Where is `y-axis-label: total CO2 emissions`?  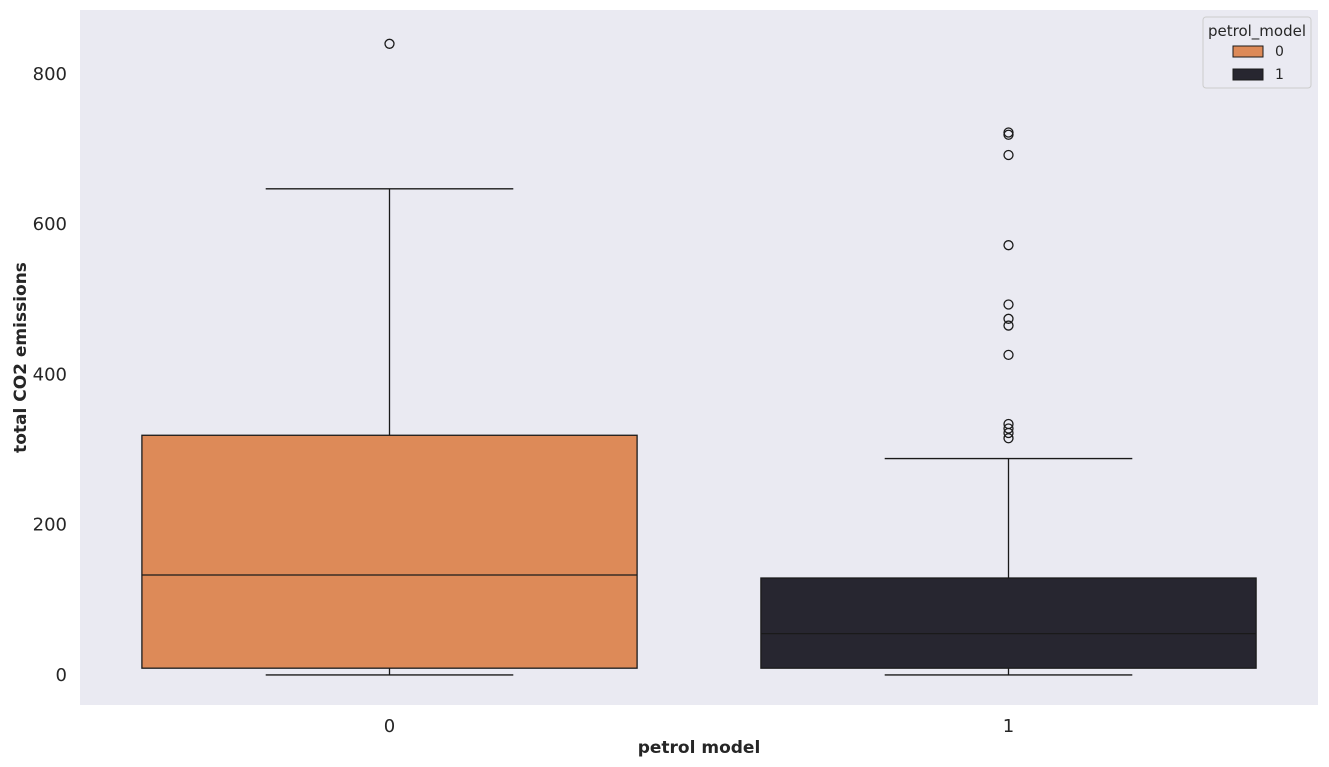 y-axis-label: total CO2 emissions is located at coordinates (21, 357).